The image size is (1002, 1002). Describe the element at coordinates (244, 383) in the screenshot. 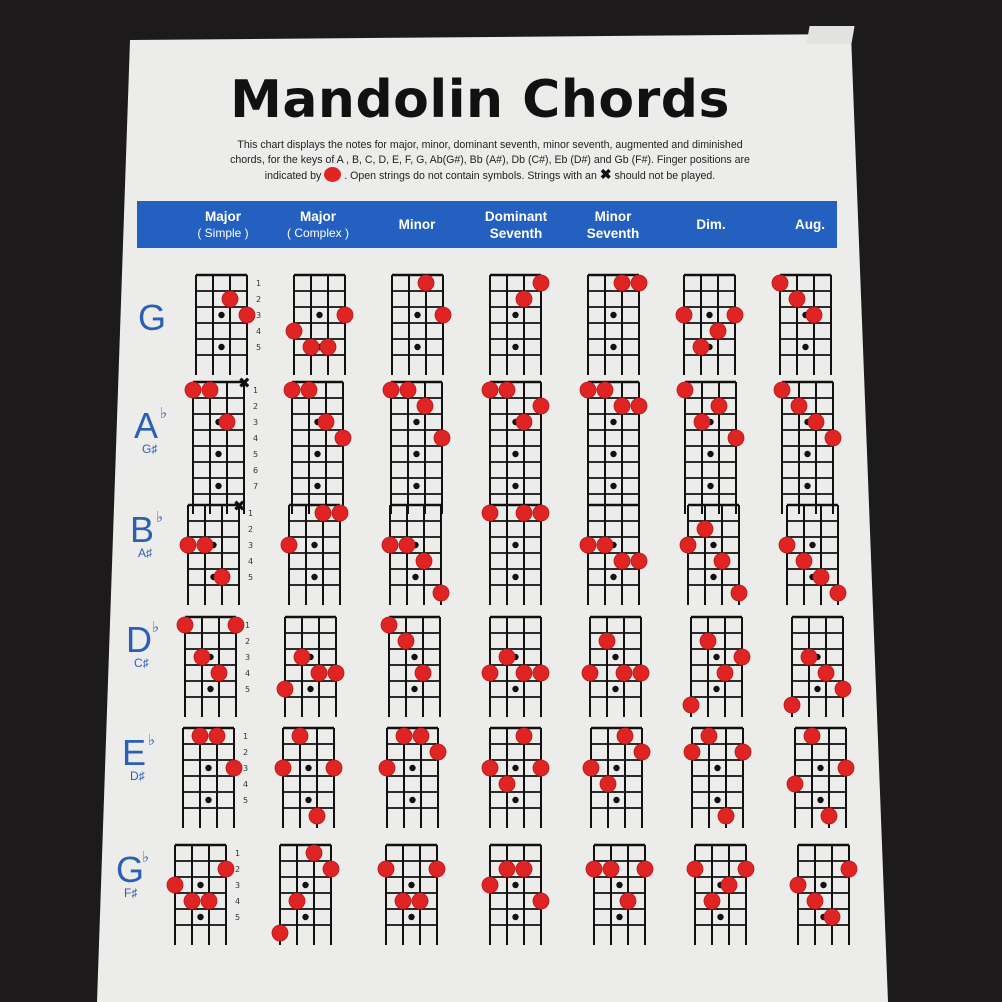

I see `muted-string-x-icon: ✖` at that location.